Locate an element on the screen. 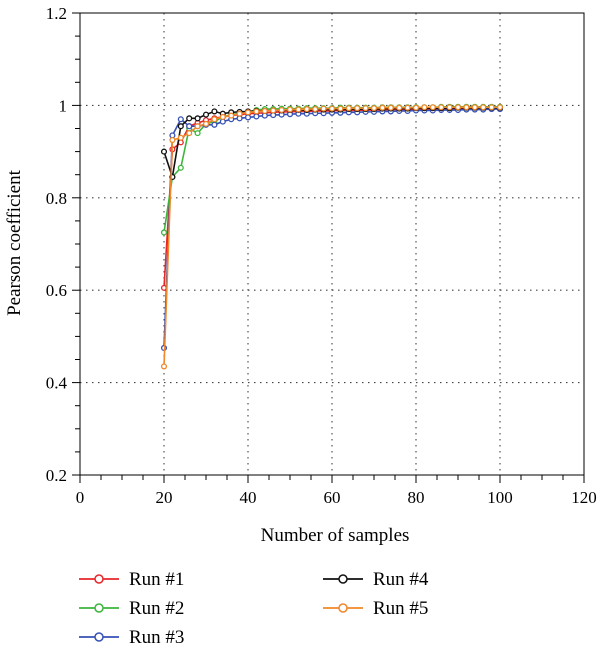  legend: Run #1 Run #2 Run #3 Run #4 Run #5 is located at coordinates (254, 608).